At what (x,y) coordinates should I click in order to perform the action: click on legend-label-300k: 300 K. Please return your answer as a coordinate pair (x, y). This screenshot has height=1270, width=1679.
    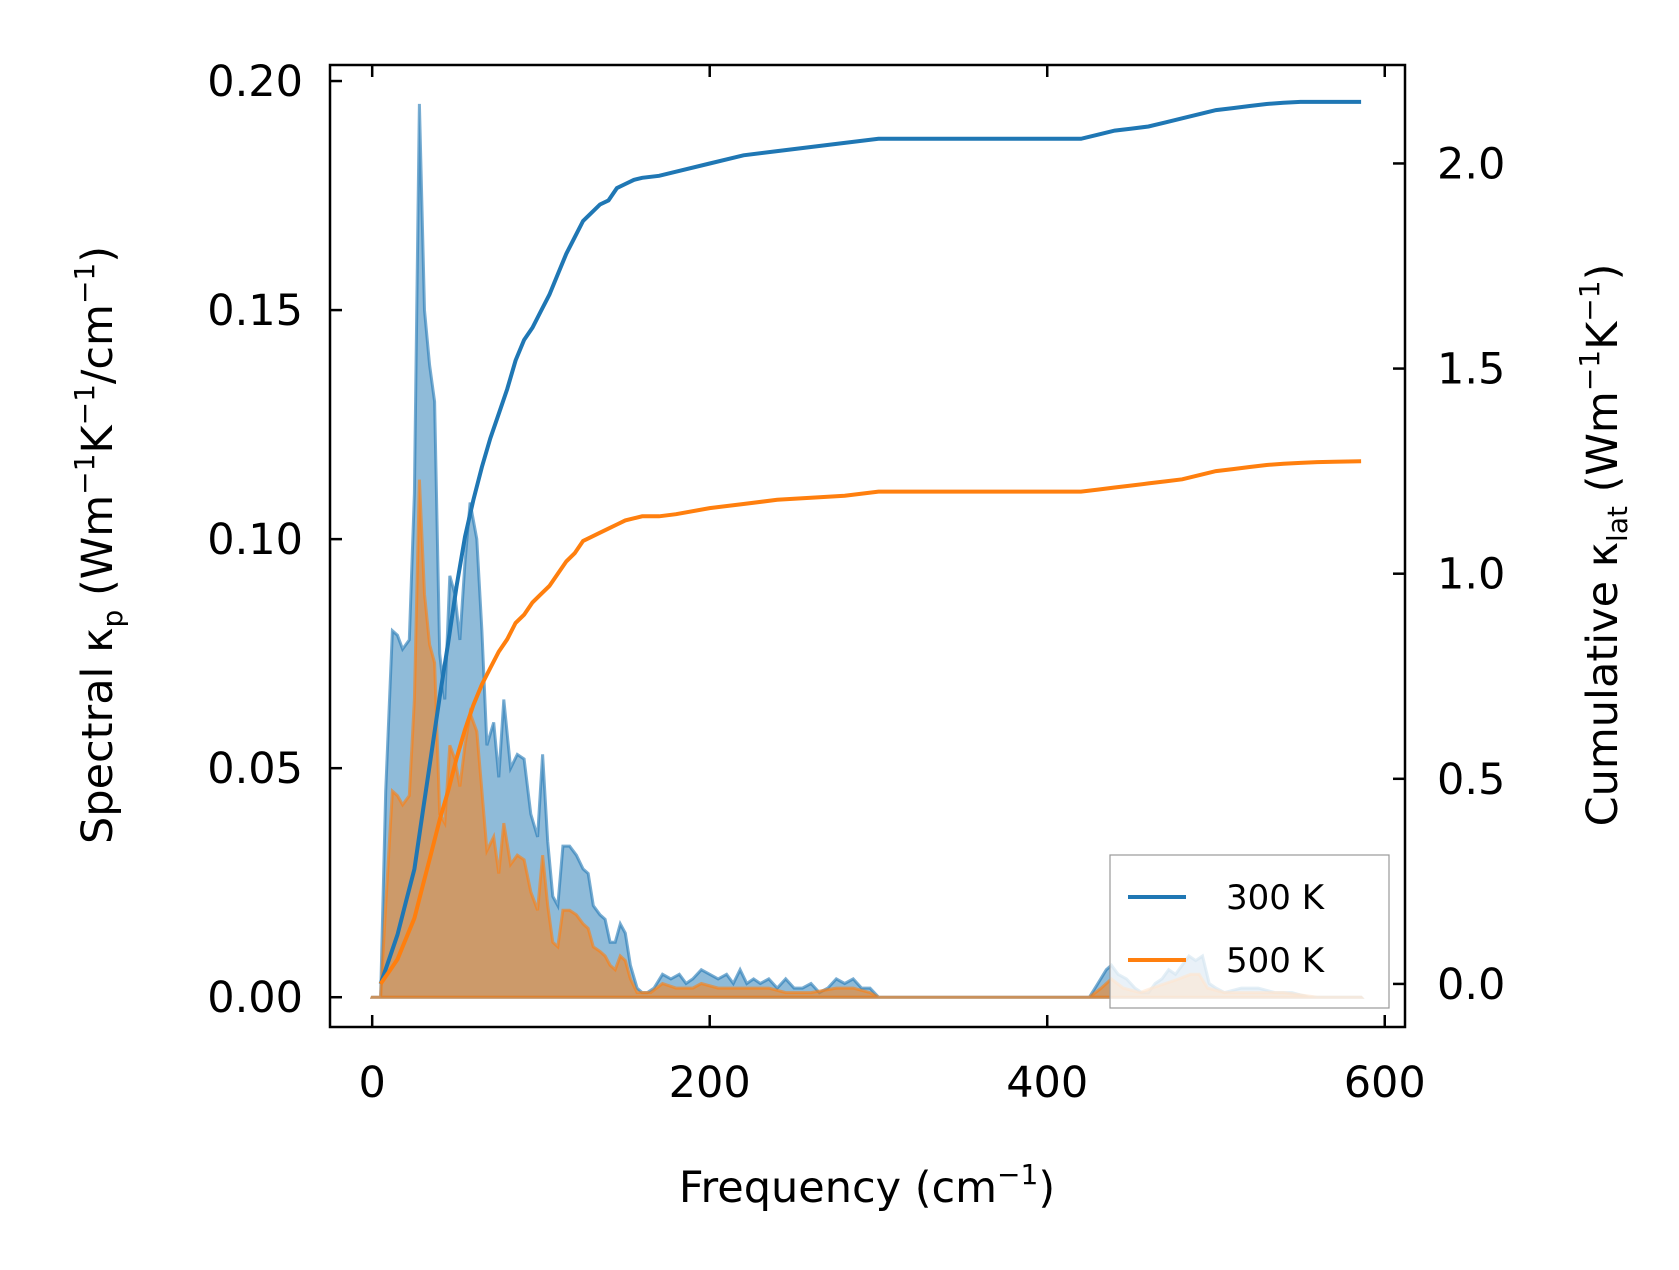
    Looking at the image, I should click on (1276, 898).